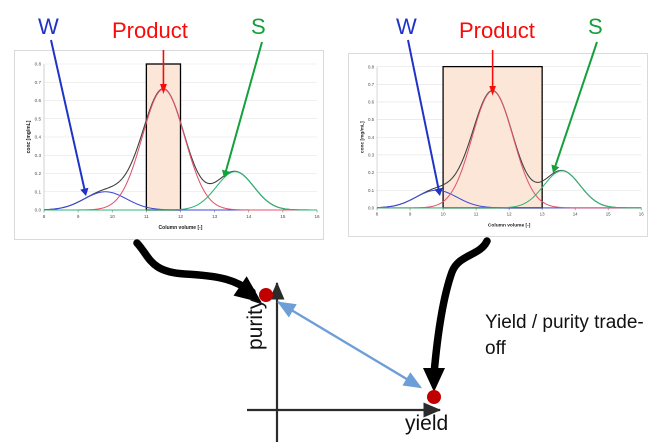 Image resolution: width=653 pixels, height=442 pixels. I want to click on tradeoff-ylabel: purity, so click(255, 324).